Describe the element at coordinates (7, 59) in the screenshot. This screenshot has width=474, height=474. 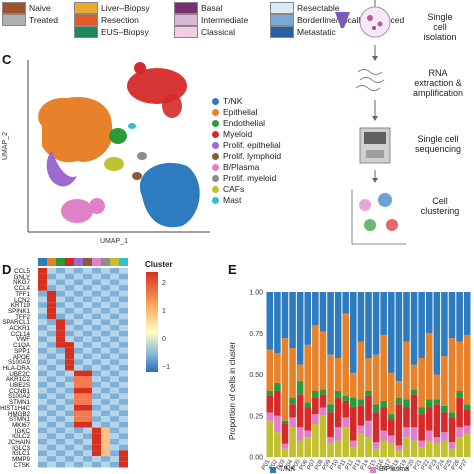
I see `panel-c-label: C` at that location.